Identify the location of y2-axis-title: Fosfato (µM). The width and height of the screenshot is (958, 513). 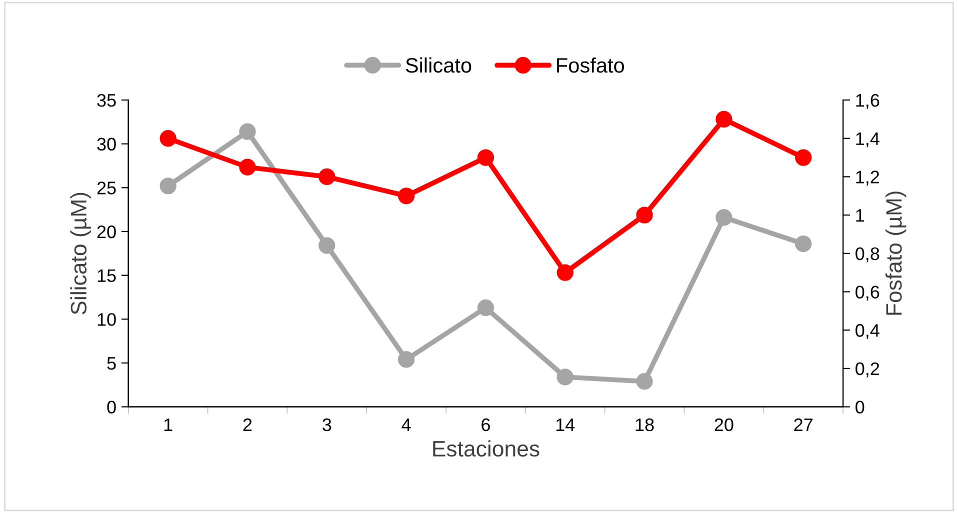
(896, 253).